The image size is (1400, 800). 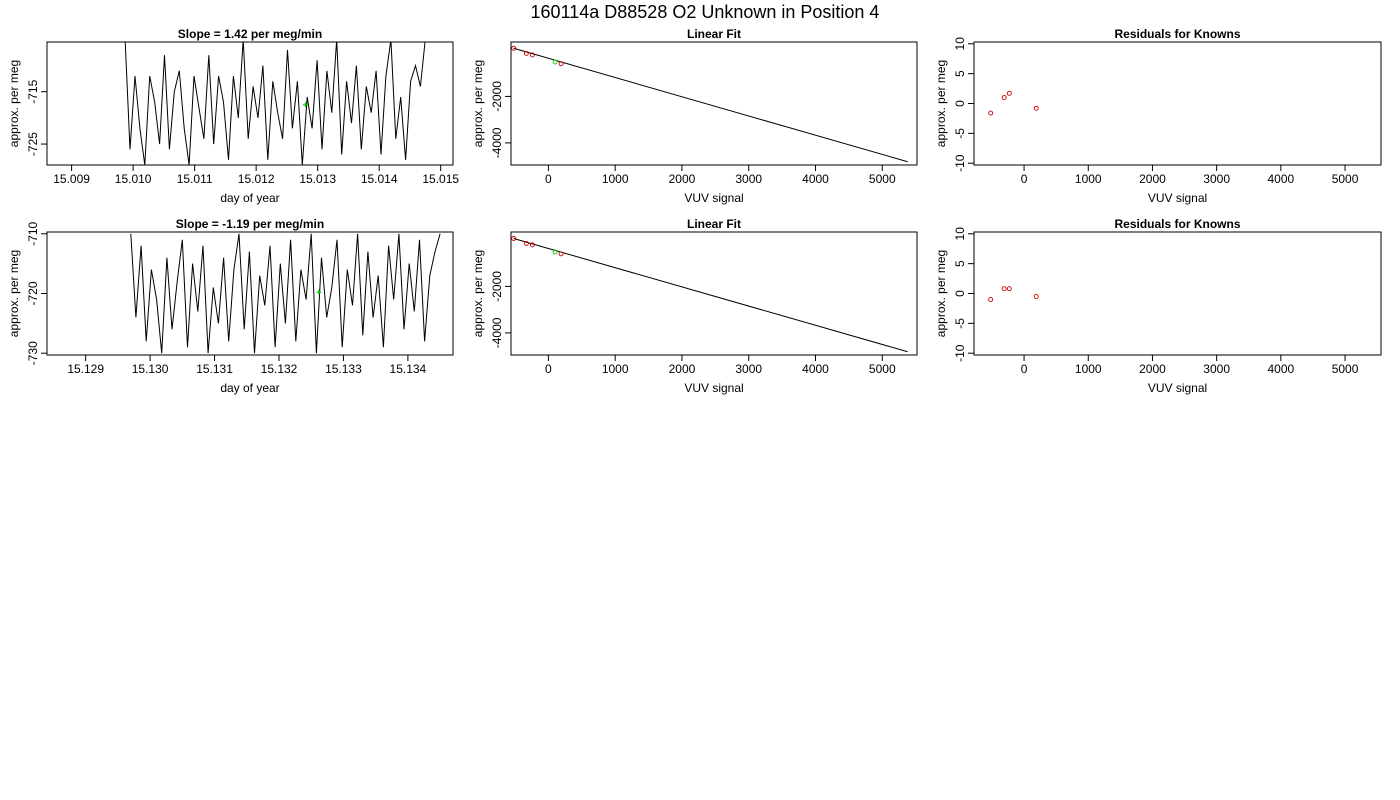 I want to click on x-tick-label: 15.130, so click(x=150, y=369).